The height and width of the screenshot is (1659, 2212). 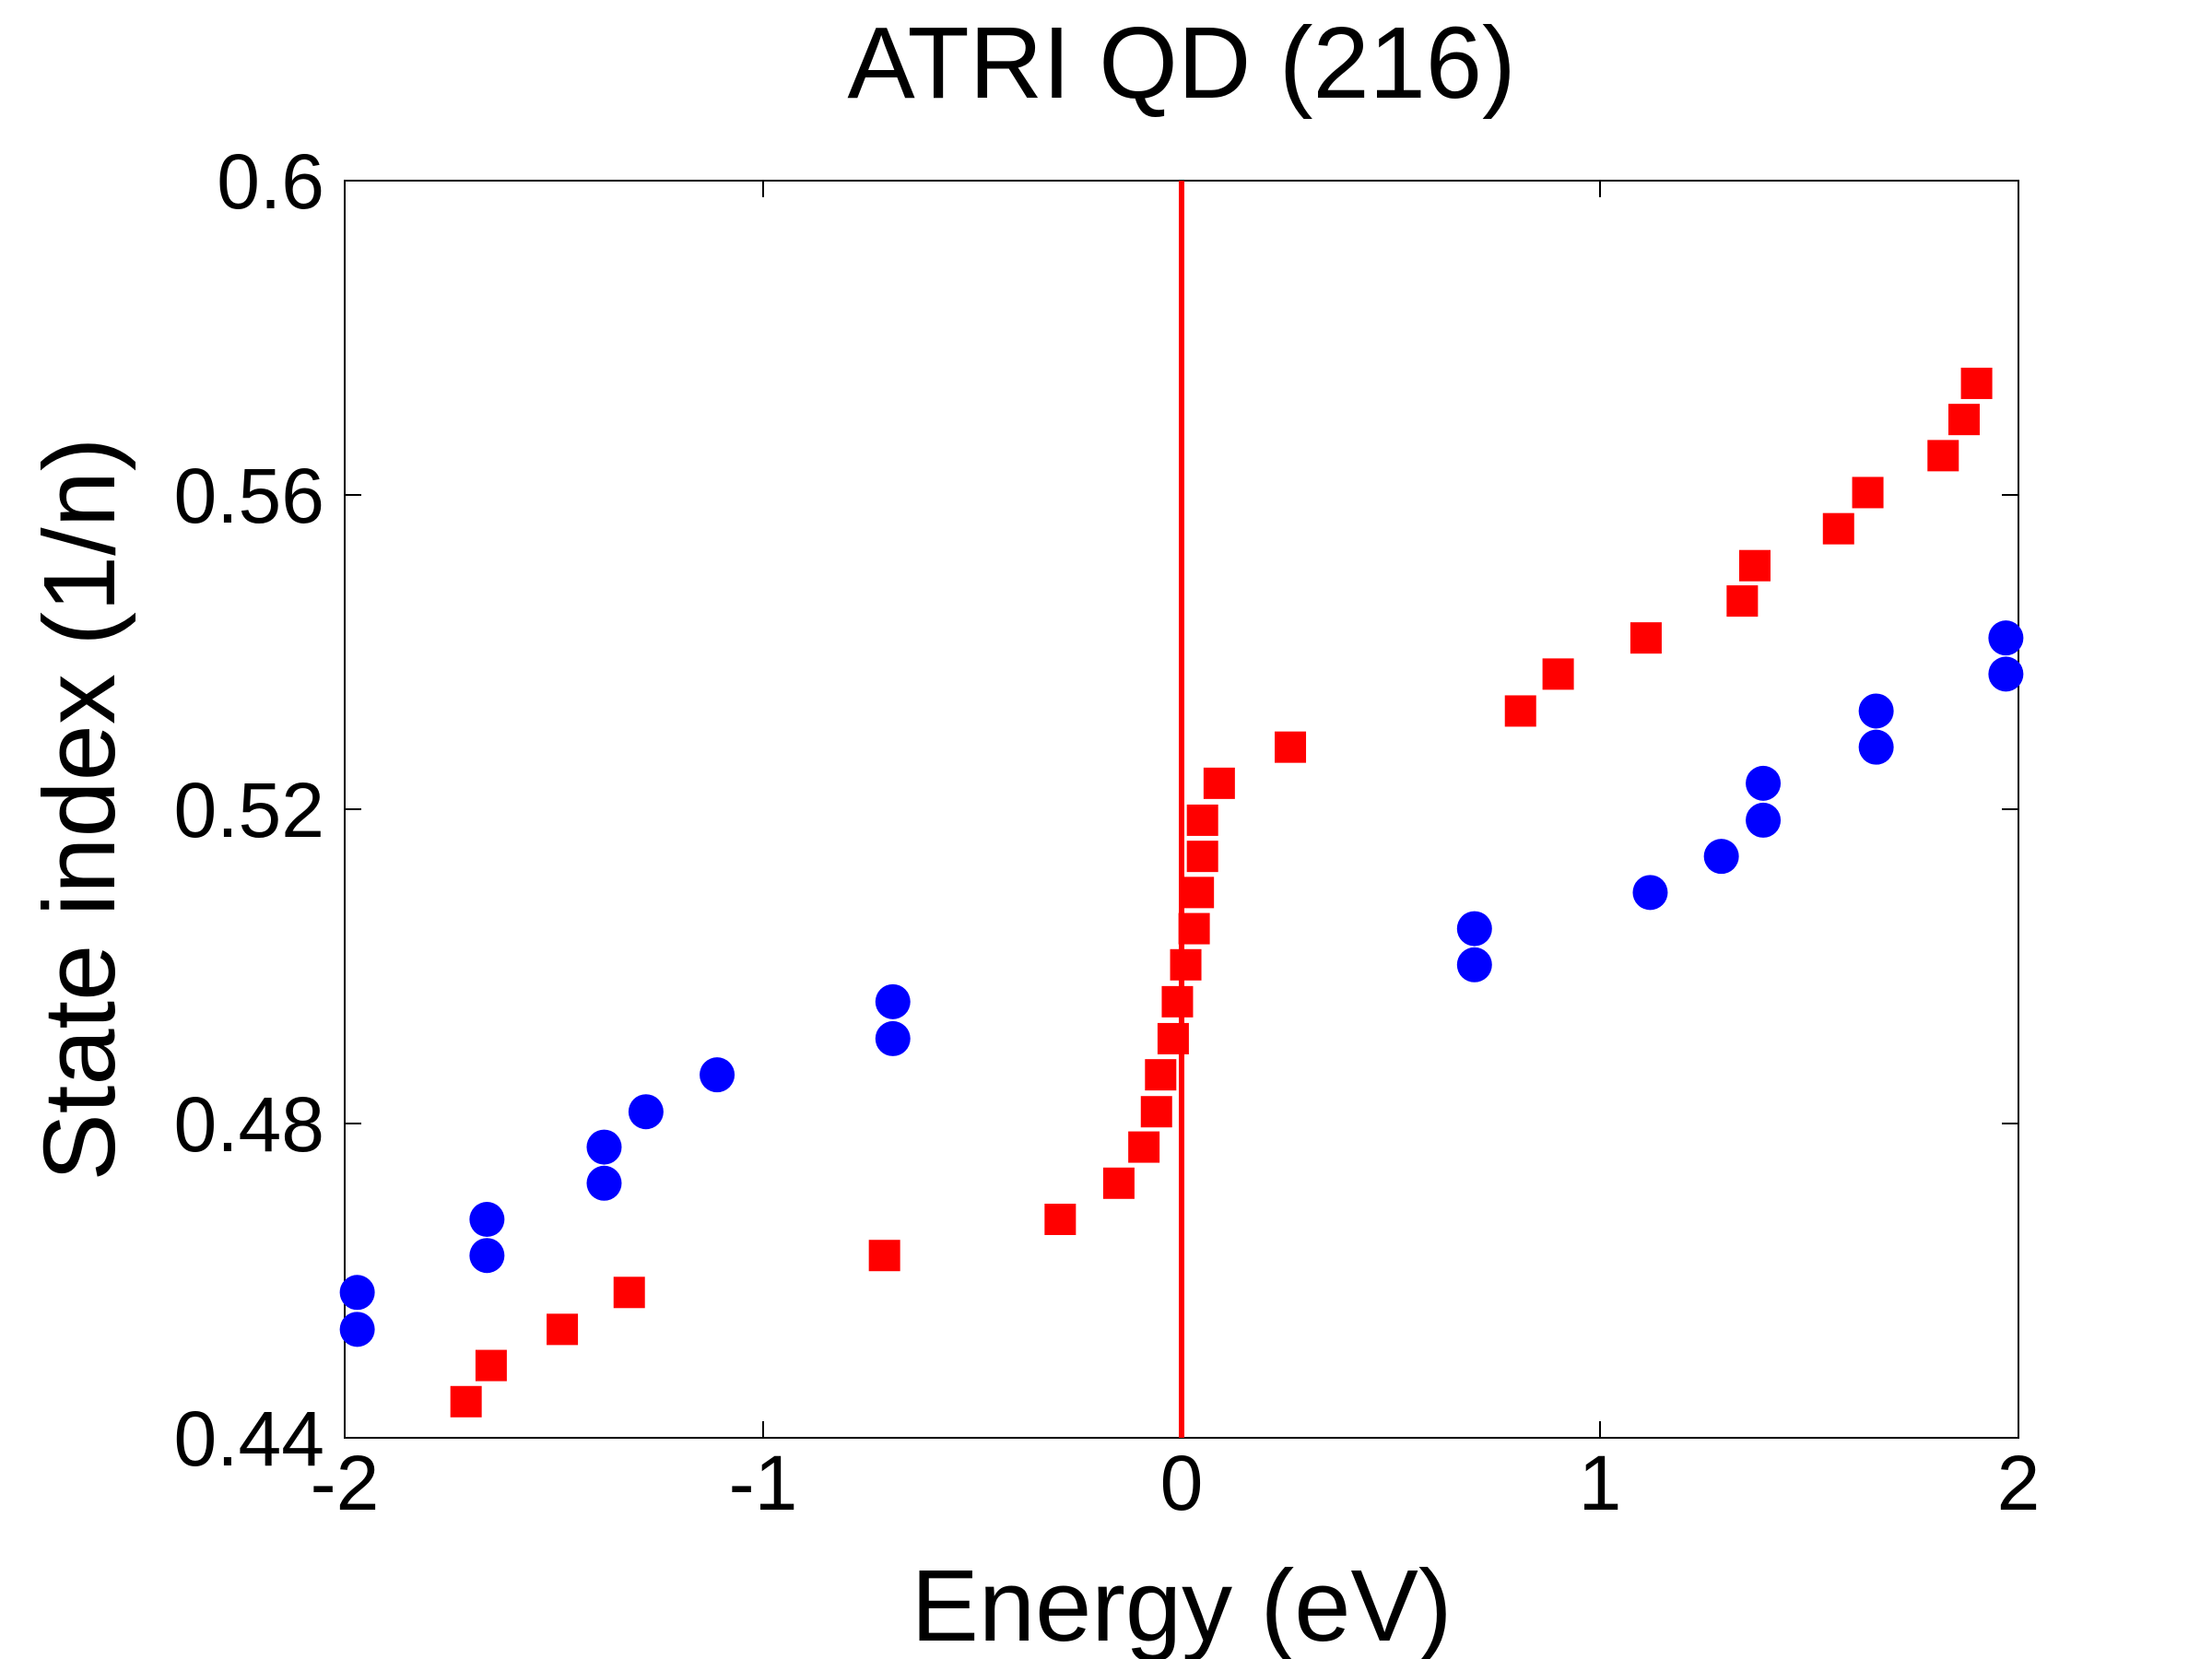 What do you see at coordinates (1182, 1604) in the screenshot?
I see `x-axis-label: Energy (eV)` at bounding box center [1182, 1604].